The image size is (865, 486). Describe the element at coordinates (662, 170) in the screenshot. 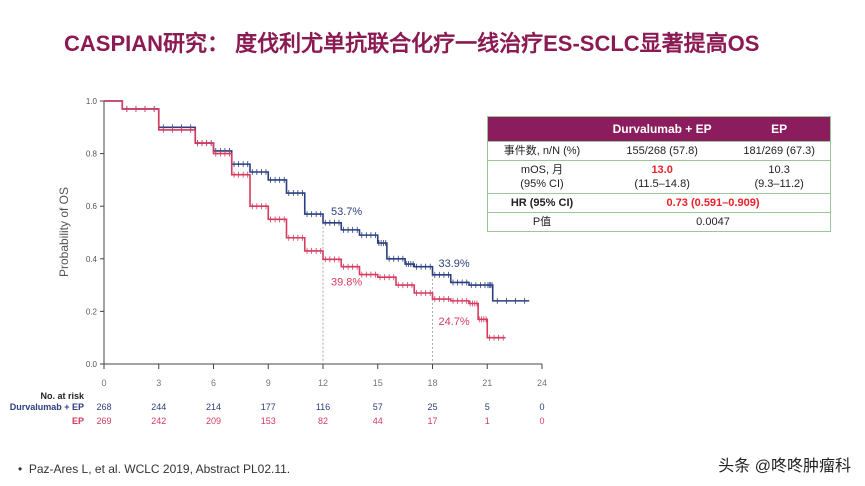

I see `cell: 13.0` at that location.